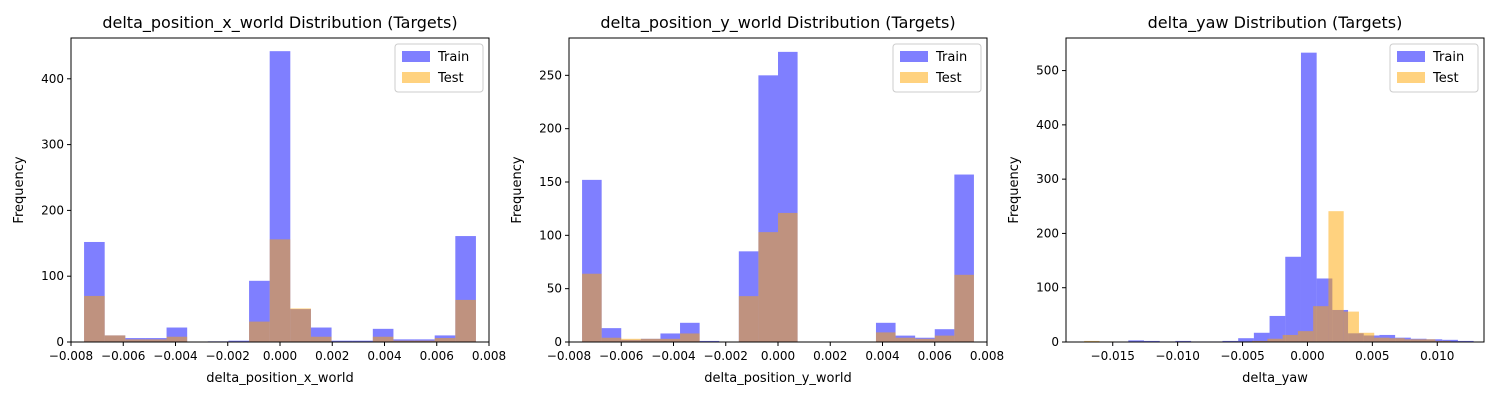 The width and height of the screenshot is (1500, 400). What do you see at coordinates (550, 75) in the screenshot?
I see `y-tick-label: 250` at bounding box center [550, 75].